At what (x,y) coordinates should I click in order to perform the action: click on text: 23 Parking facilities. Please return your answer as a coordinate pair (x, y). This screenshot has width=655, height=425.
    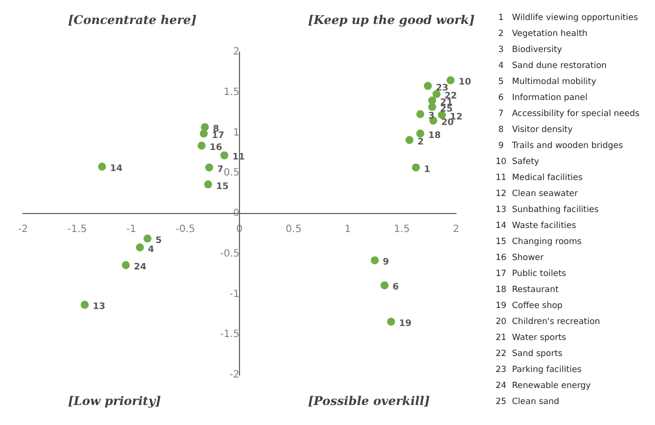
    Looking at the image, I should click on (538, 370).